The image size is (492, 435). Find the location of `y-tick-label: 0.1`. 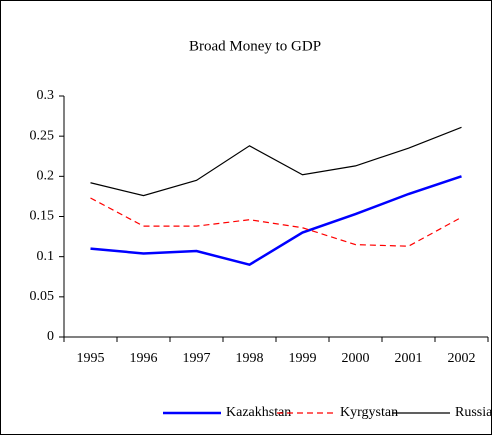

y-tick-label: 0.1 is located at coordinates (46, 256).